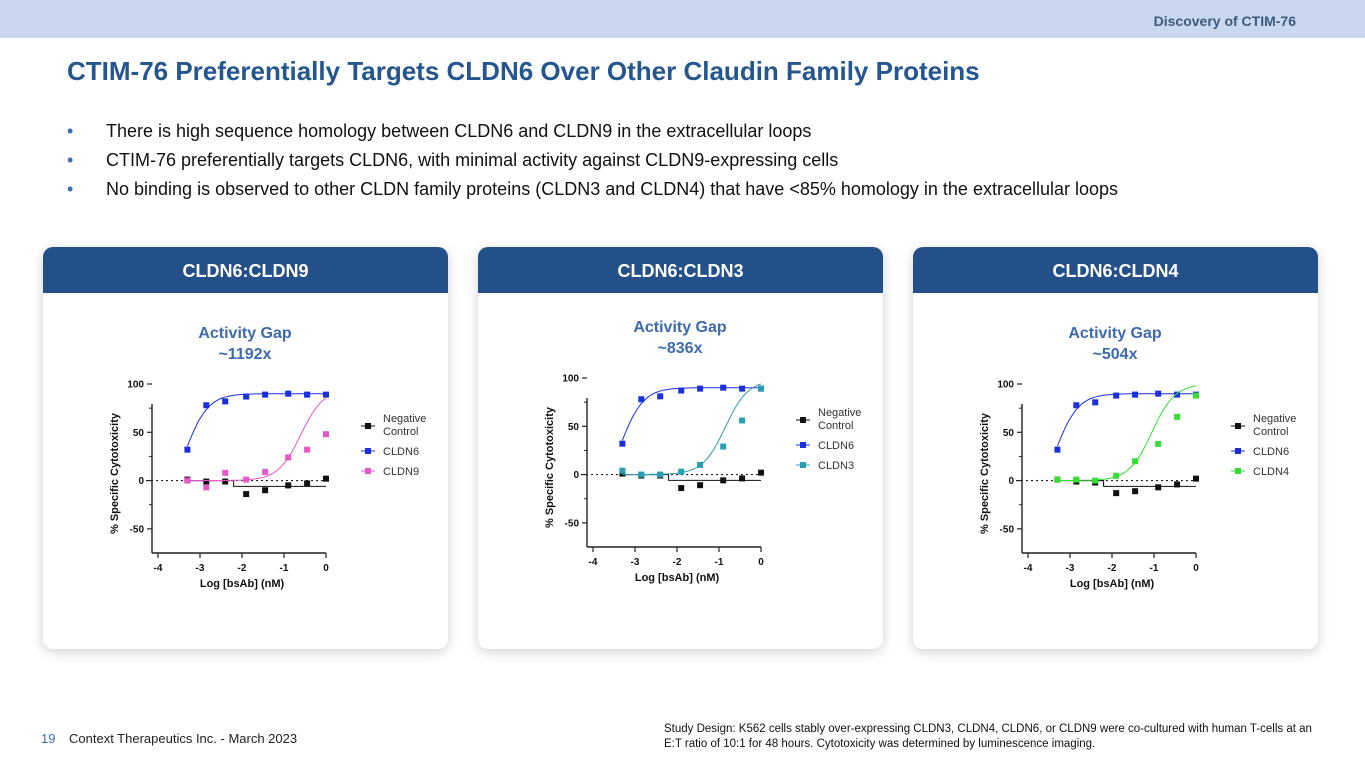 Image resolution: width=1365 pixels, height=768 pixels. I want to click on y-tick-label: -50, so click(1007, 529).